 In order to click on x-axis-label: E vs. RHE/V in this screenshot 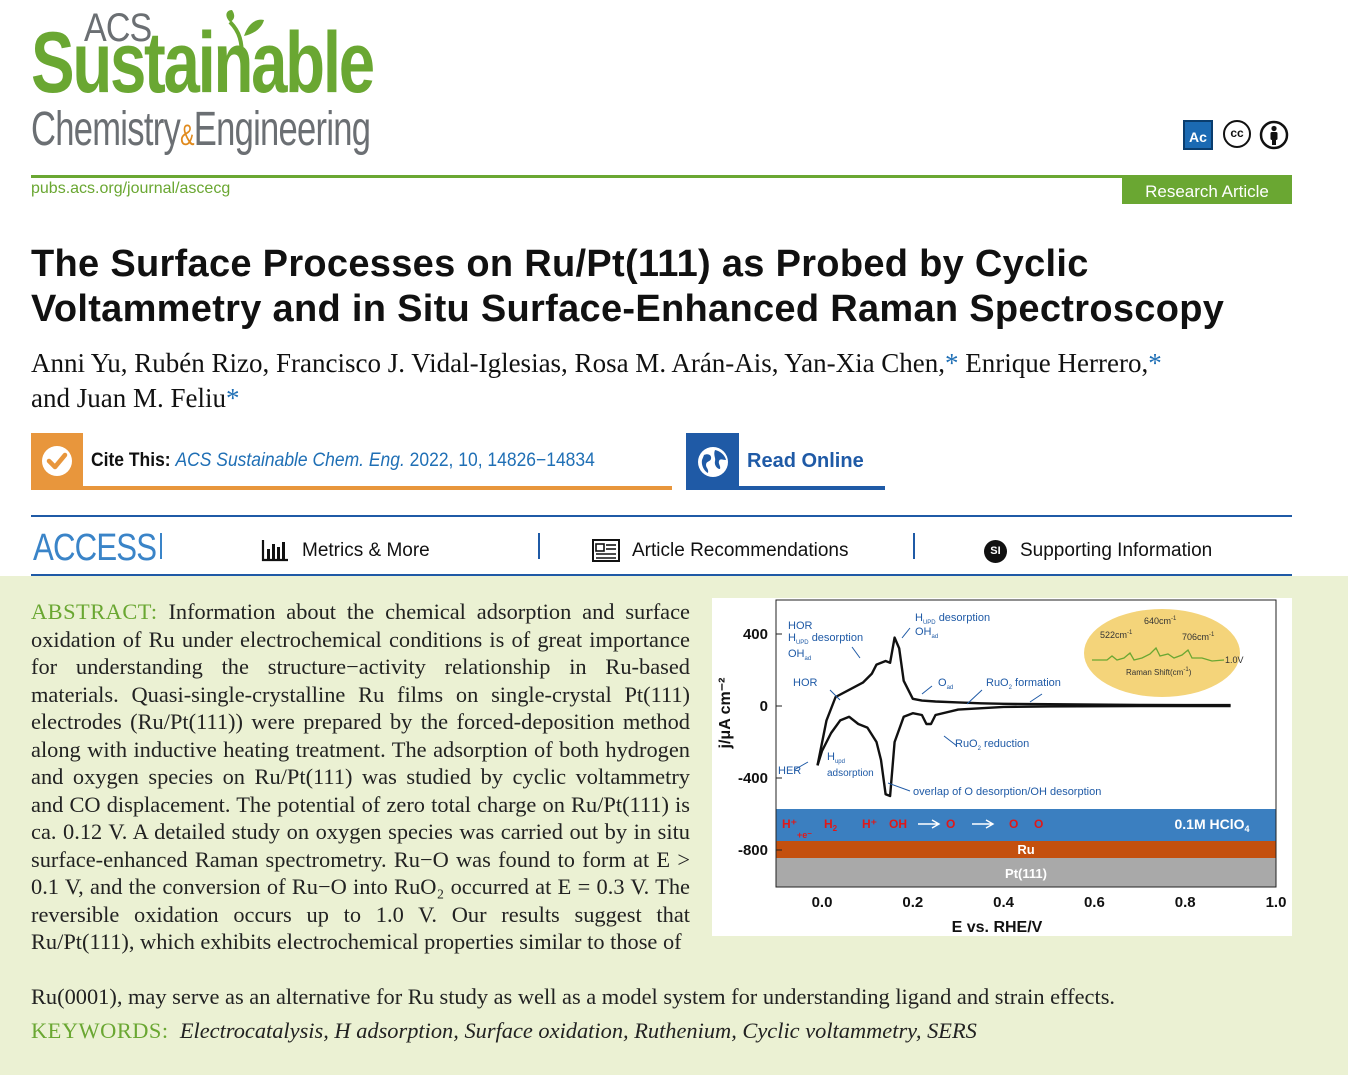, I will do `click(997, 927)`.